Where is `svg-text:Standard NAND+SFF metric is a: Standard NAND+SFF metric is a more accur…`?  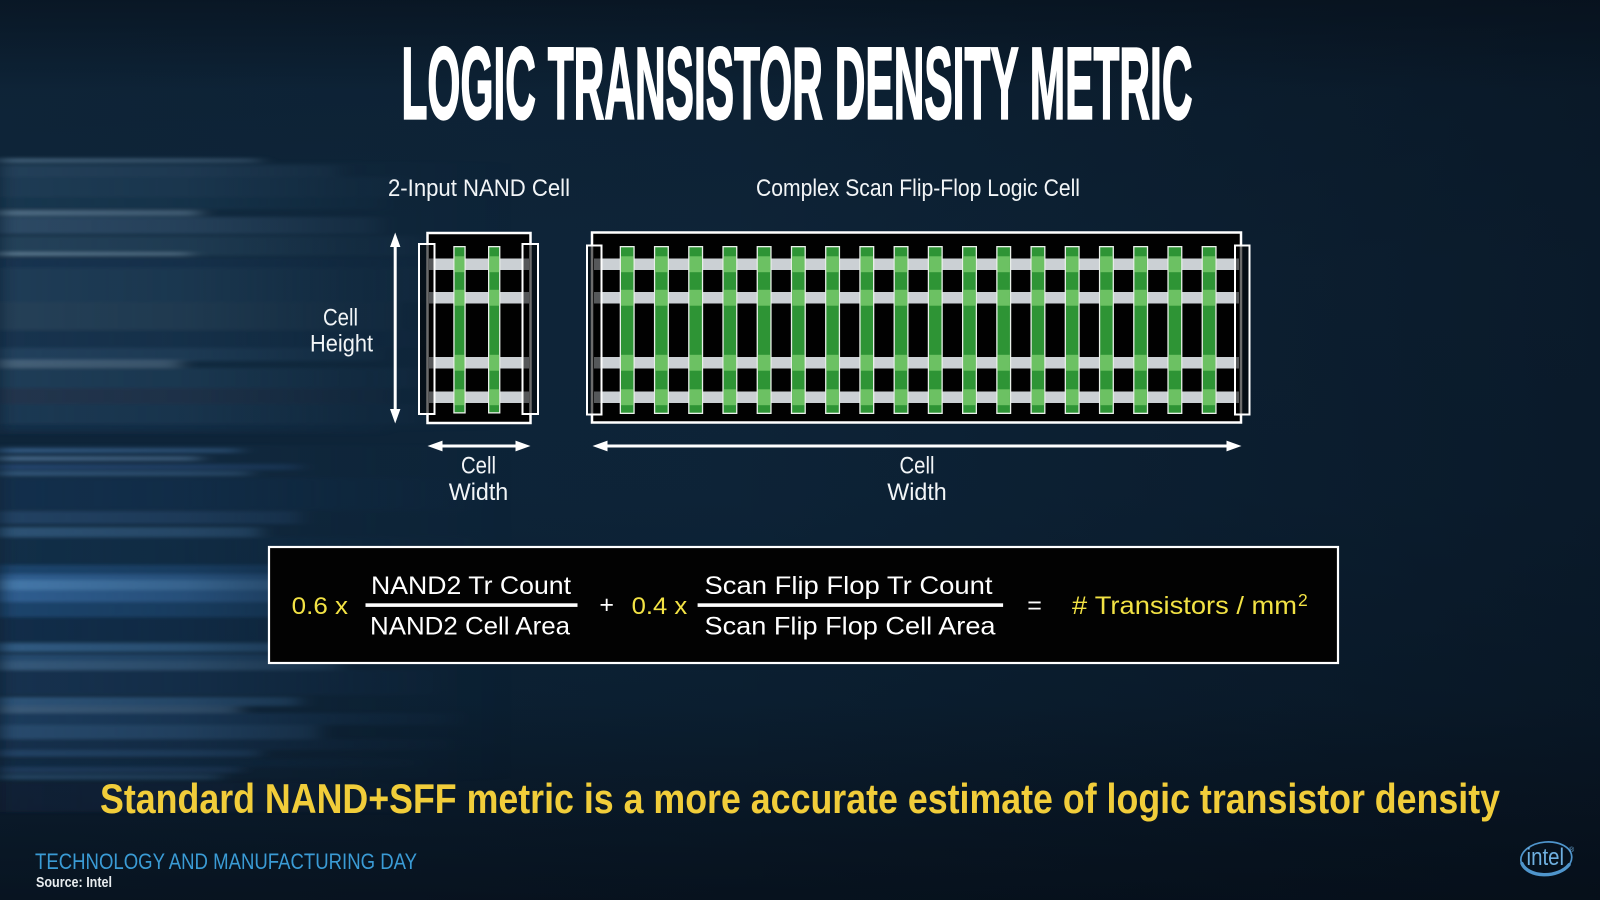
svg-text:Standard NAND+SFF metric is a: Standard NAND+SFF metric is a more accur… is located at coordinates (800, 798).